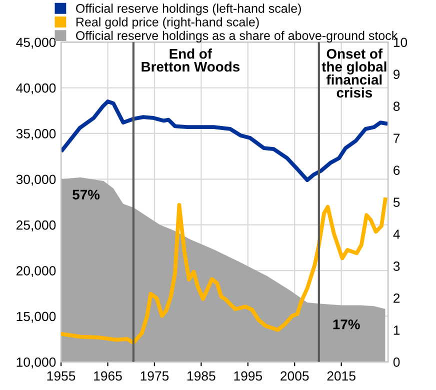 This screenshot has height=390, width=436. Describe the element at coordinates (36, 43) in the screenshot. I see `y-tick-label: 45,000` at that location.